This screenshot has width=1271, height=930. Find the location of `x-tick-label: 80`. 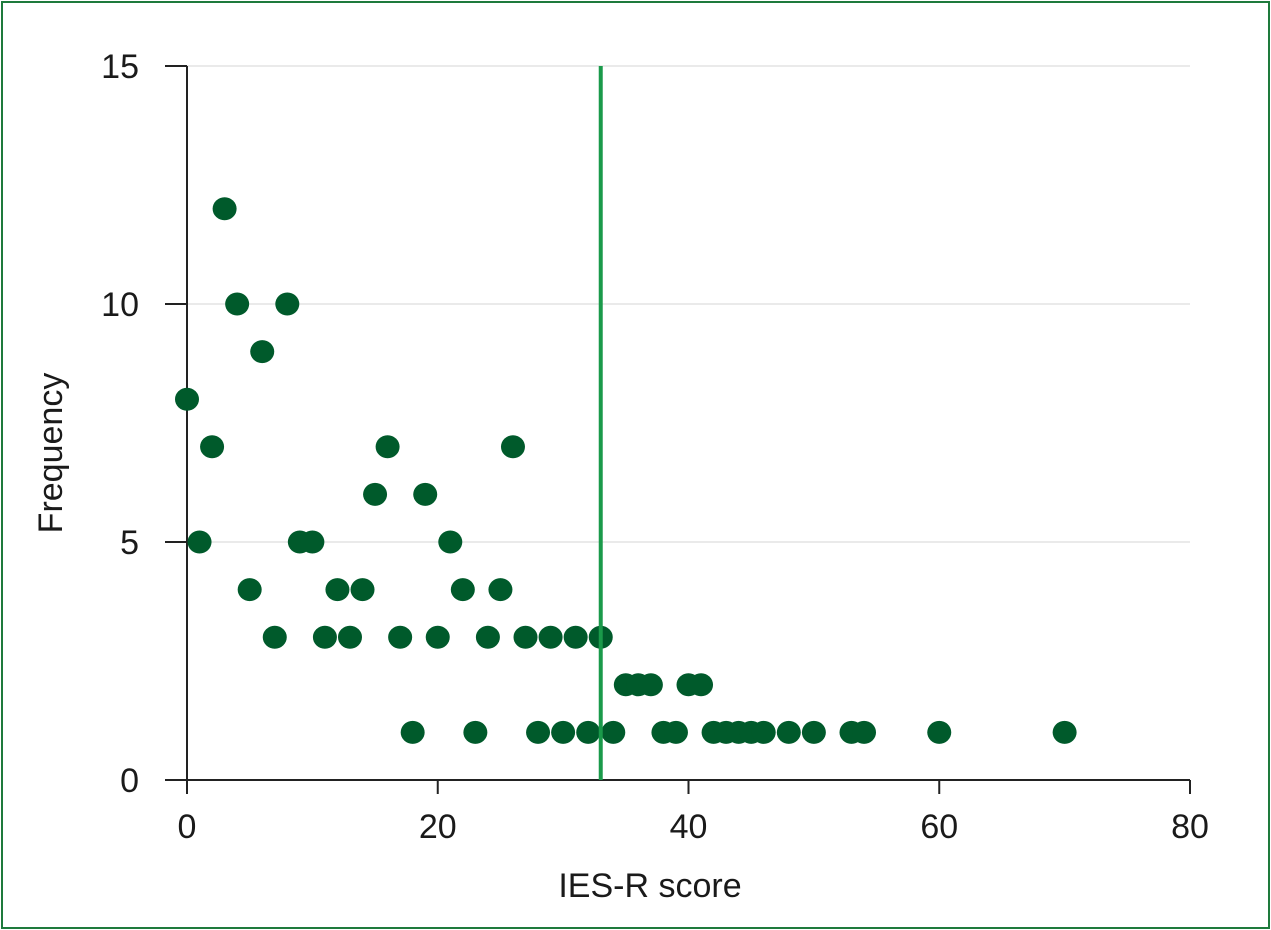

x-tick-label: 80 is located at coordinates (1190, 827).